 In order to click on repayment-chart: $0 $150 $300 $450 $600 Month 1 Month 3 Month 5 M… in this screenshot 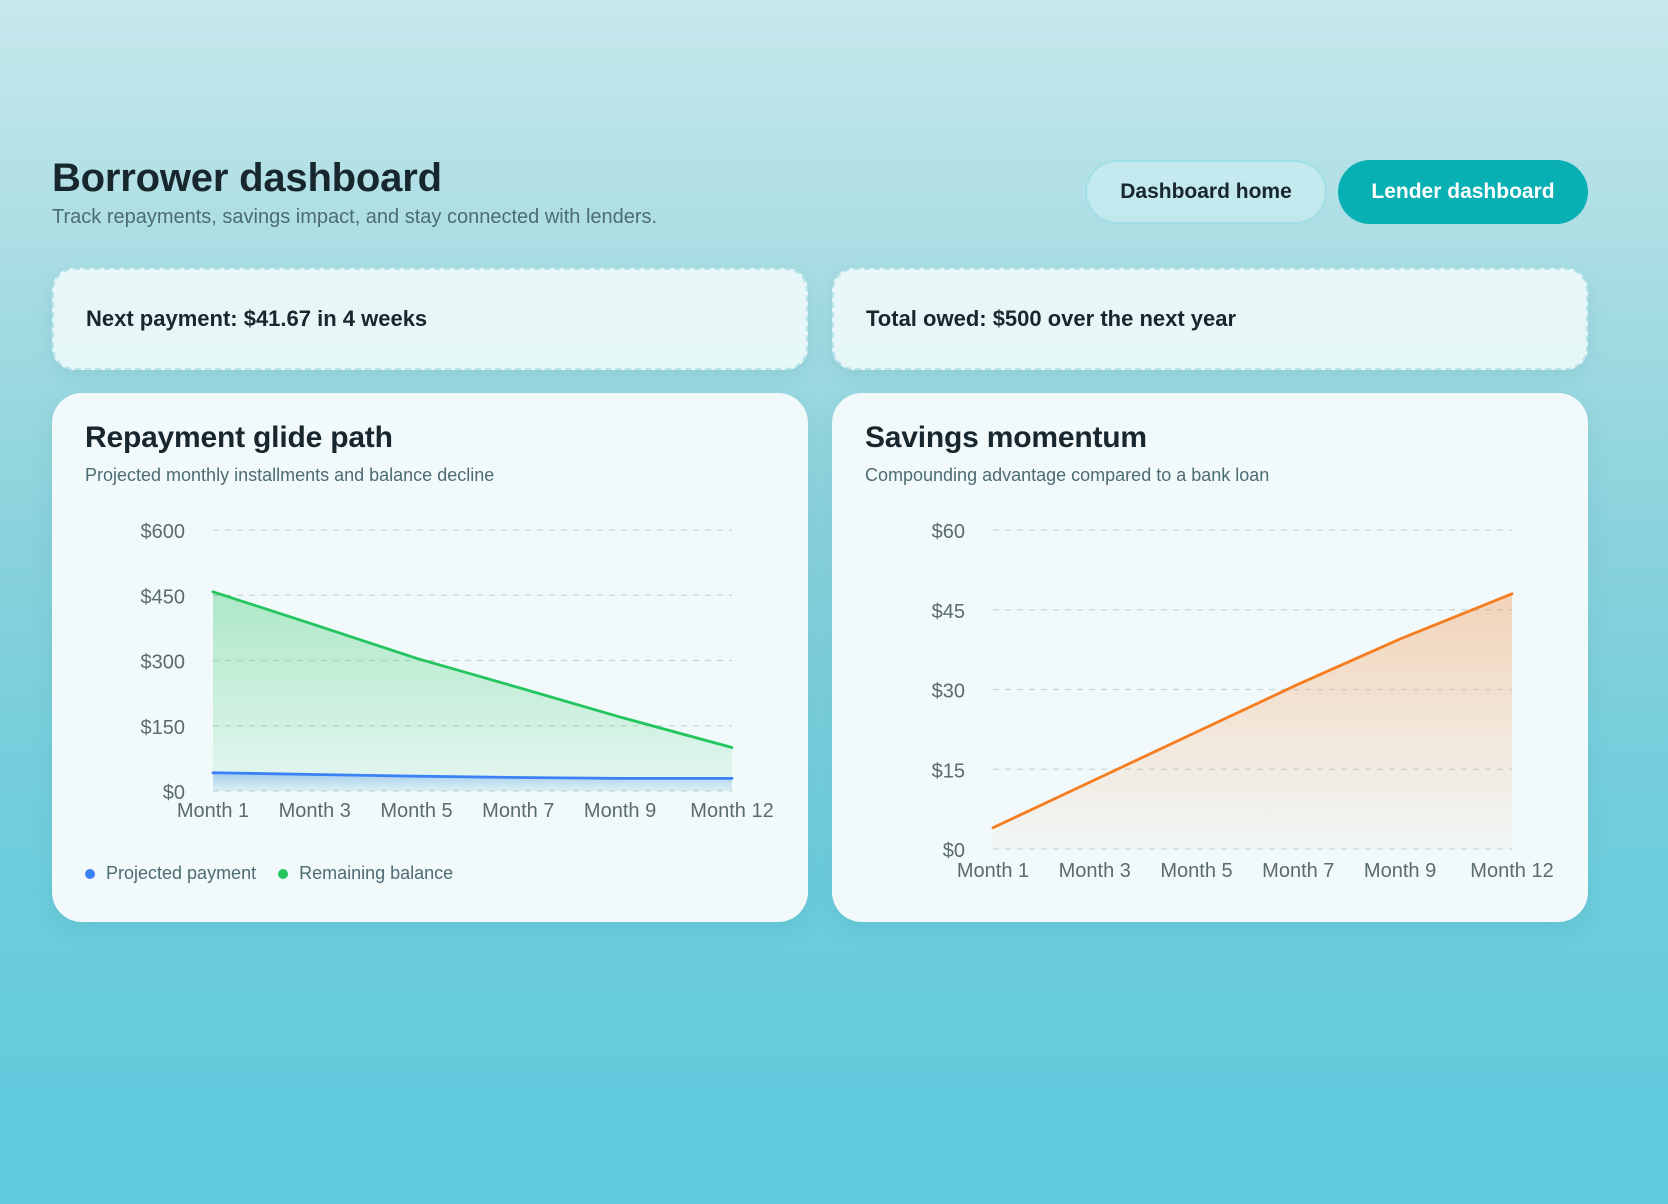, I will do `click(457, 671)`.